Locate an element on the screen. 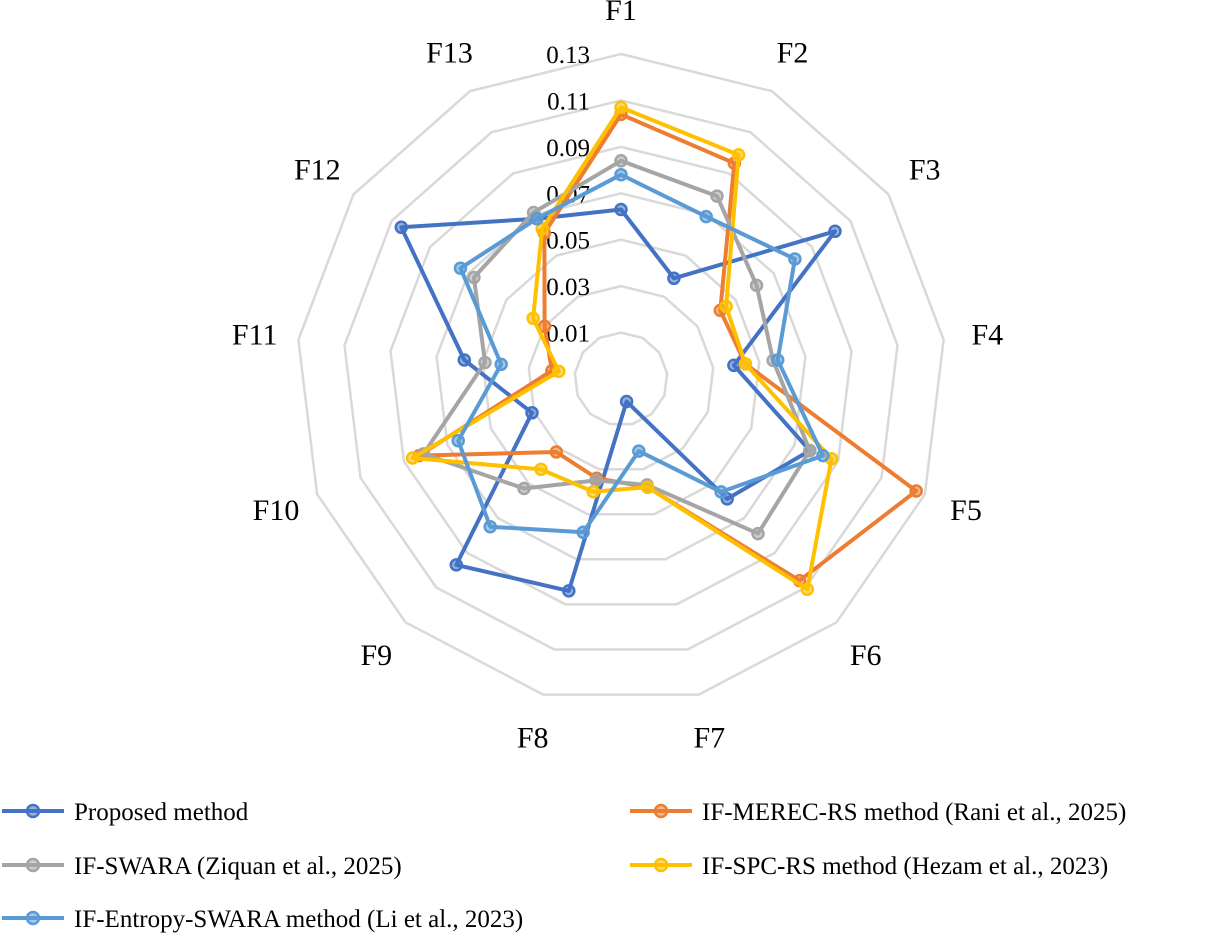 The height and width of the screenshot is (937, 1218). tick-label: 0.13 is located at coordinates (568, 55).